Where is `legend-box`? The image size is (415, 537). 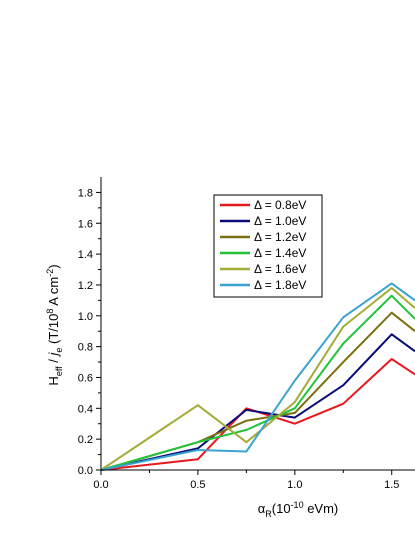 legend-box is located at coordinates (268, 246).